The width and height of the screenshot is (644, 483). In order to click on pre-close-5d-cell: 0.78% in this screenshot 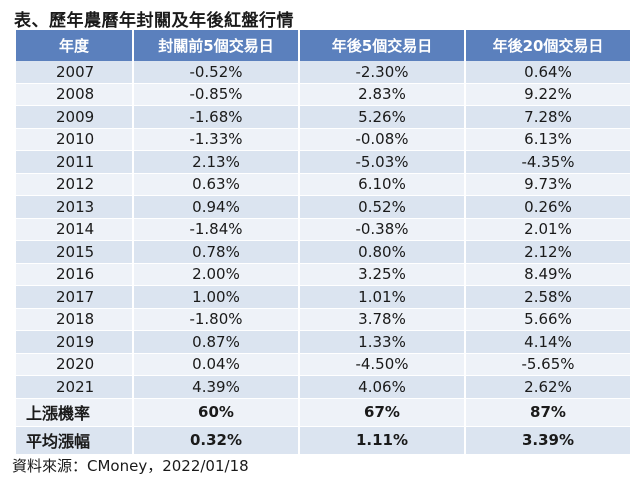, I will do `click(216, 252)`.